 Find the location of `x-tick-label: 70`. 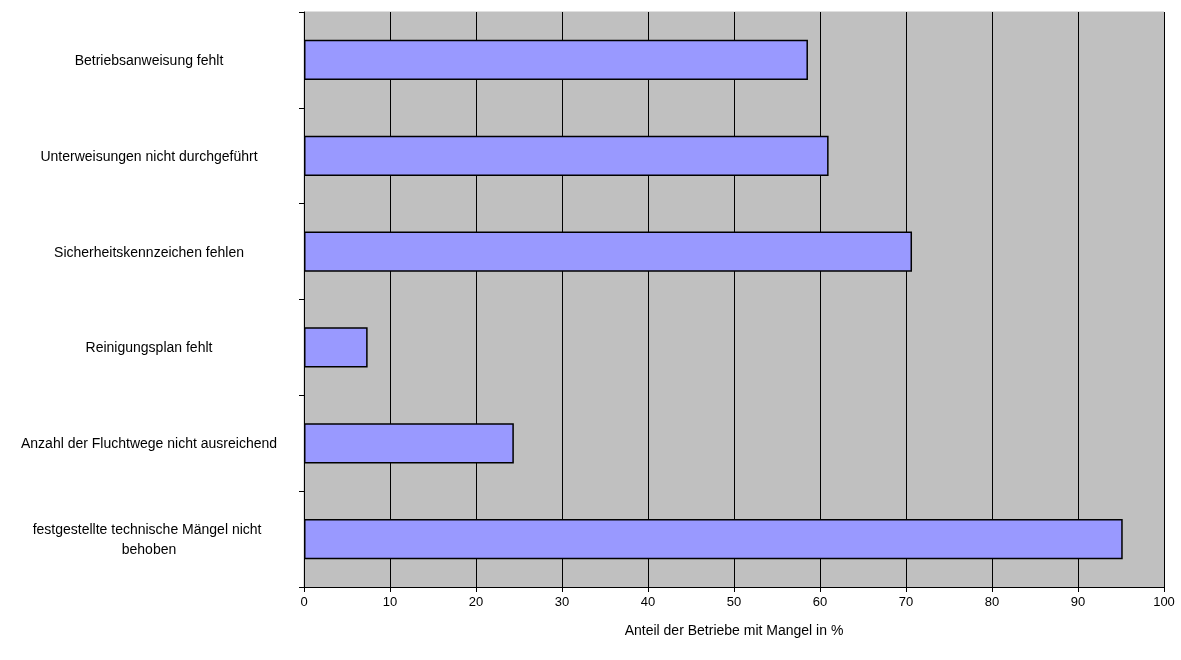

x-tick-label: 70 is located at coordinates (906, 601).